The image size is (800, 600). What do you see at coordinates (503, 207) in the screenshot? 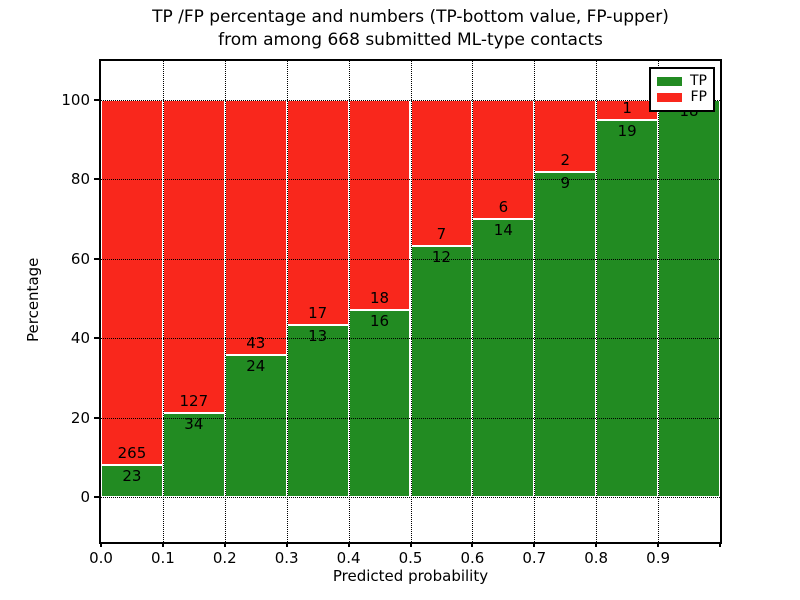
I see `fp-count-label: 6` at bounding box center [503, 207].